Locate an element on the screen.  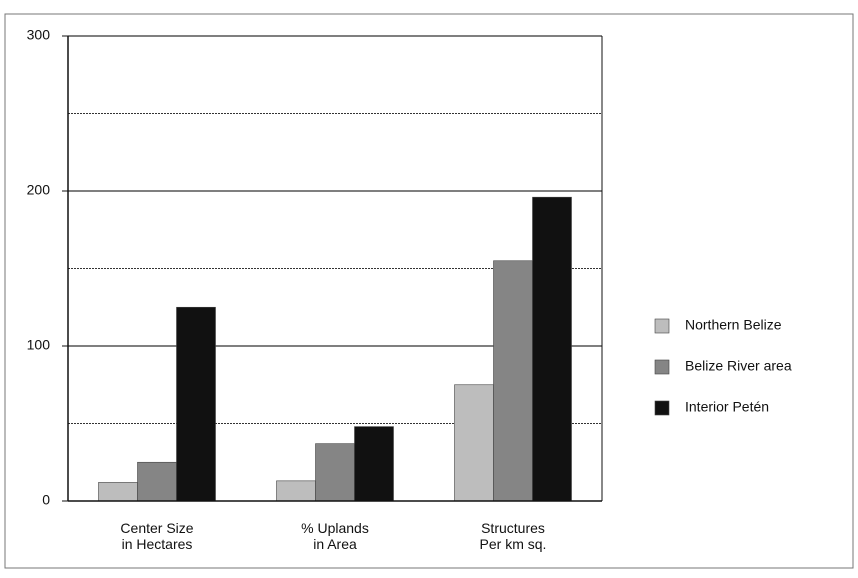
x-tick-label: Center Size in Hectares is located at coordinates (156, 536).